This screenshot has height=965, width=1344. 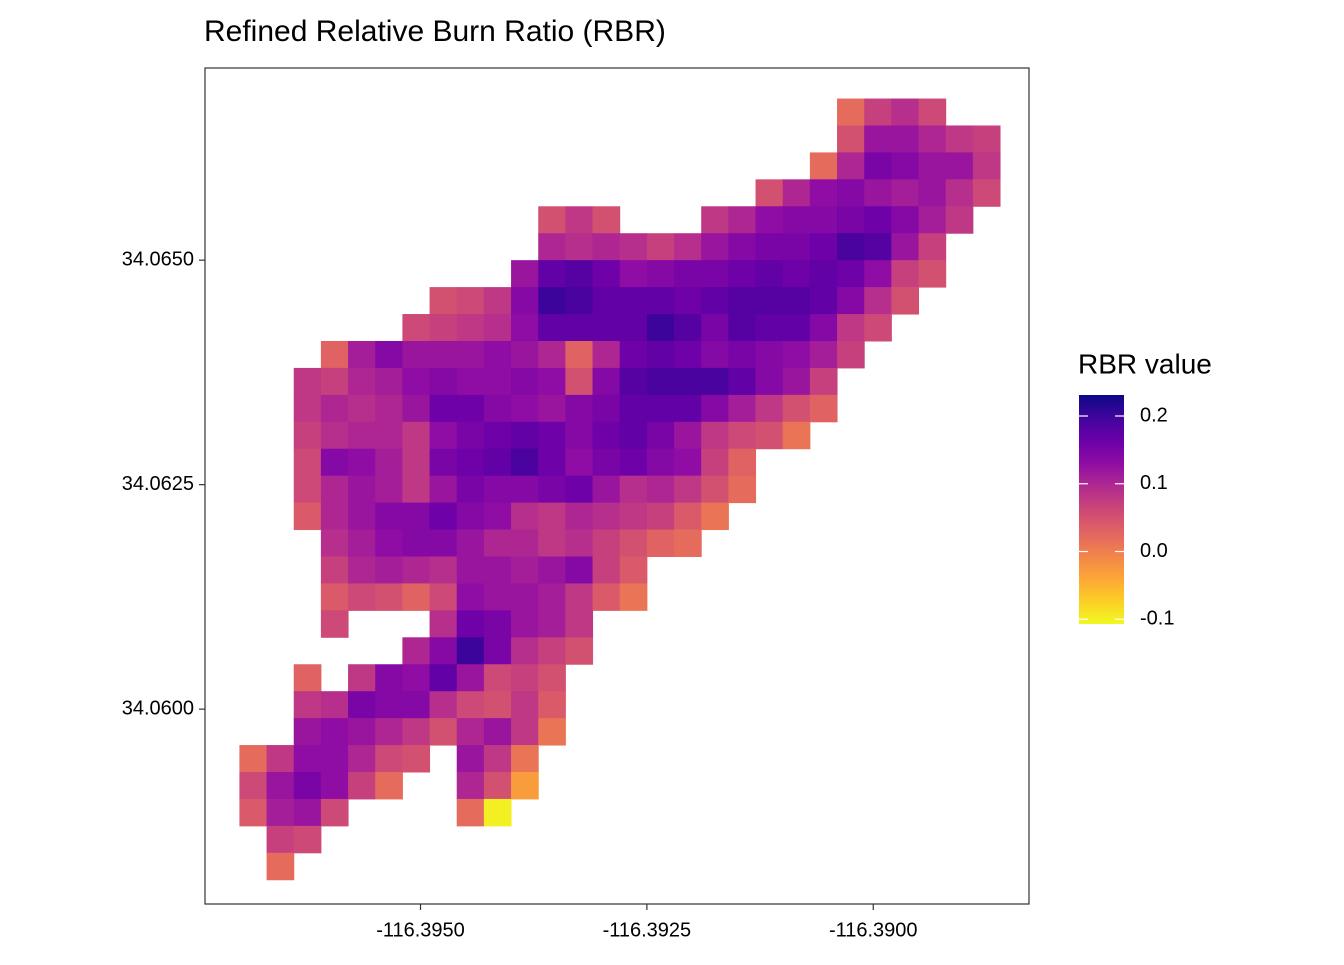 I want to click on colorbar-tick-label: 0.0, so click(x=1154, y=551).